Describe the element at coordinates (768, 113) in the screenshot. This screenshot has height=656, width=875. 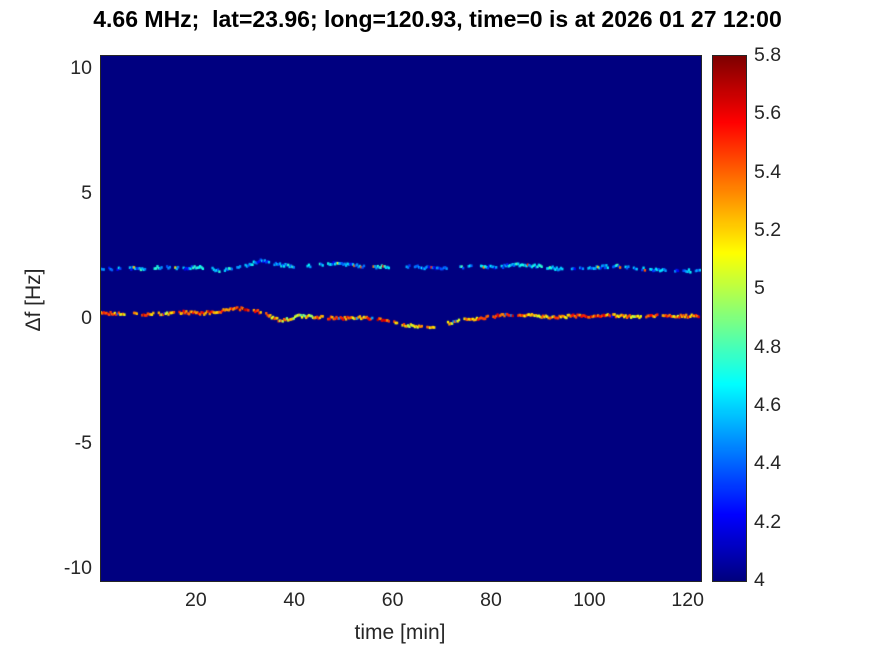
I see `colorbar-tick-label: 5.6` at that location.